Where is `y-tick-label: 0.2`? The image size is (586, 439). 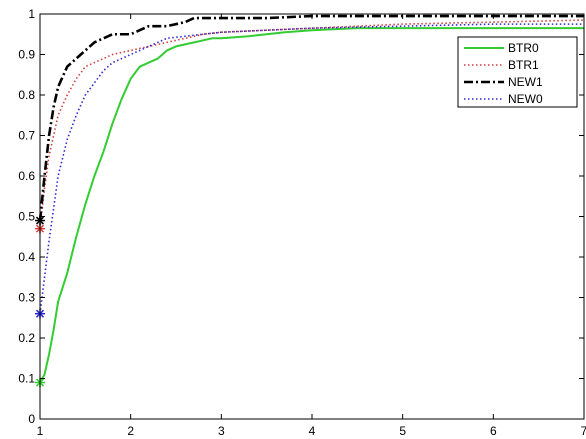
y-tick-label: 0.2 is located at coordinates (26, 338).